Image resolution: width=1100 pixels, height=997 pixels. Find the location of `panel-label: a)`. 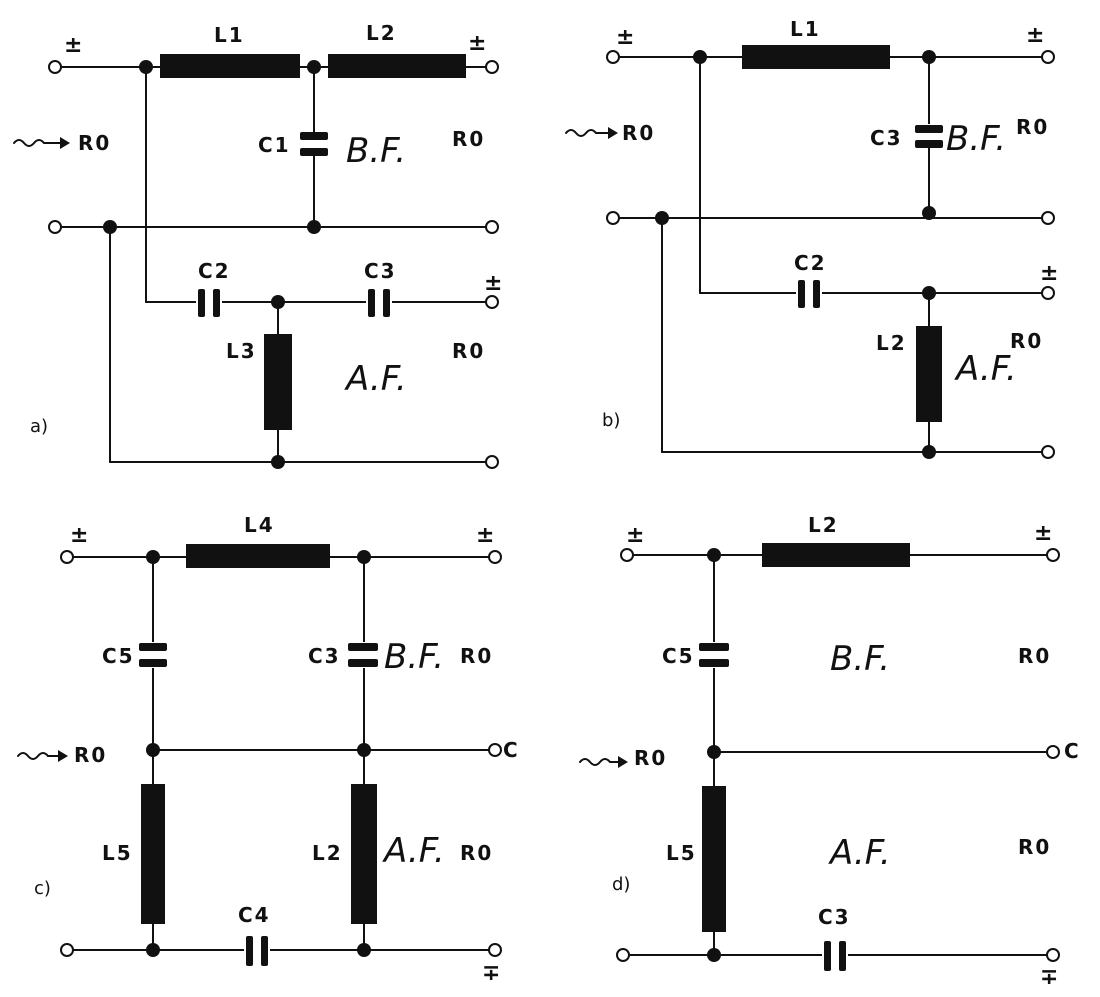

panel-label: a) is located at coordinates (39, 426).